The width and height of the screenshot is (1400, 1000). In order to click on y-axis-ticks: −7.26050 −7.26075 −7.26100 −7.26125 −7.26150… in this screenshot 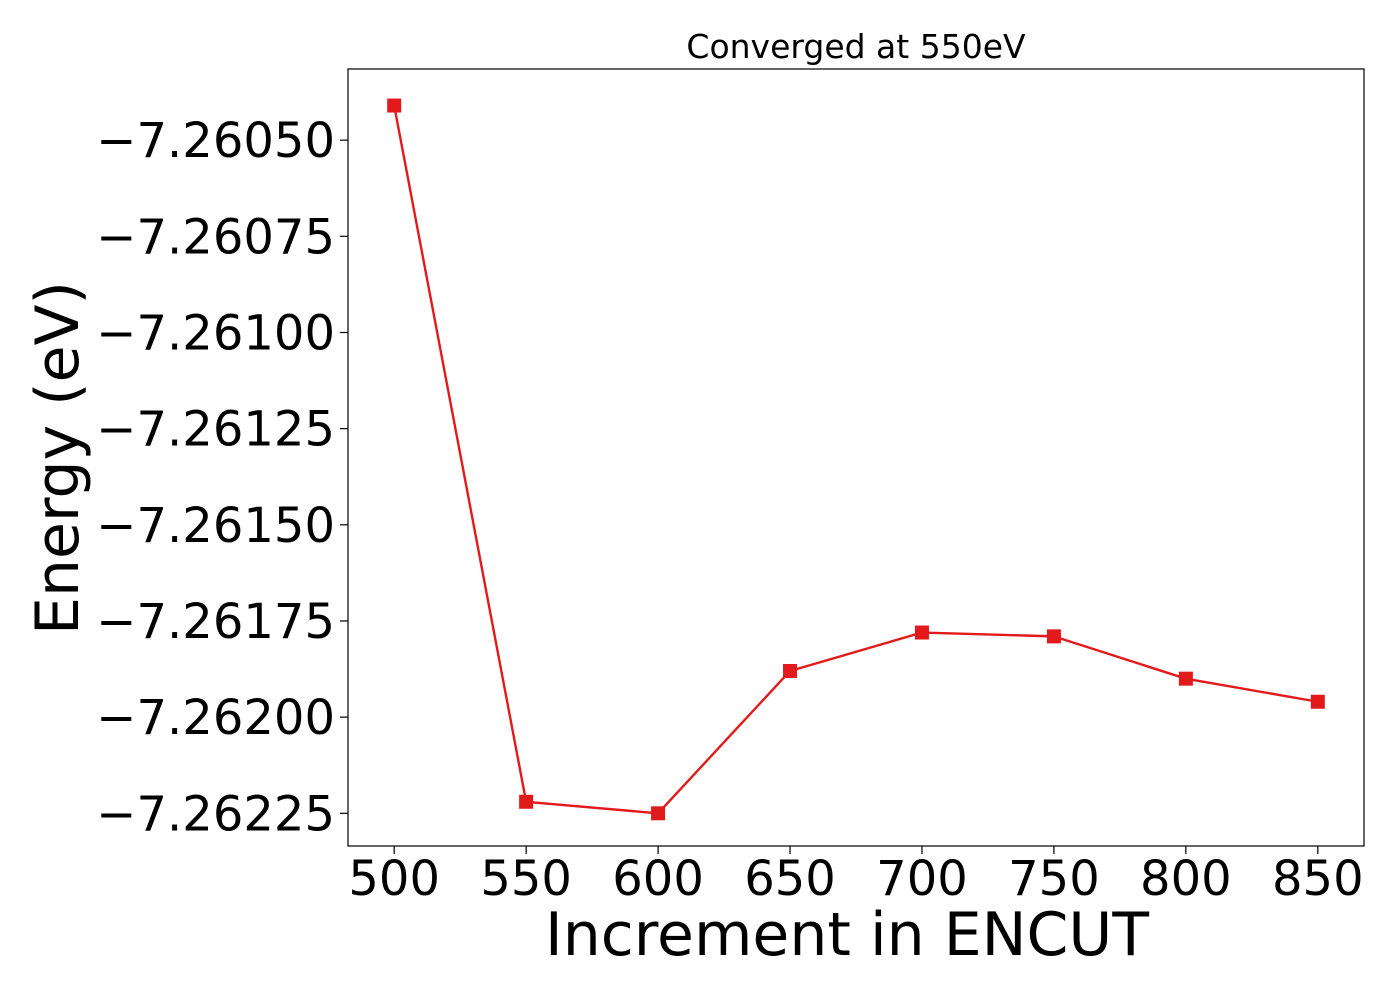, I will do `click(222, 477)`.